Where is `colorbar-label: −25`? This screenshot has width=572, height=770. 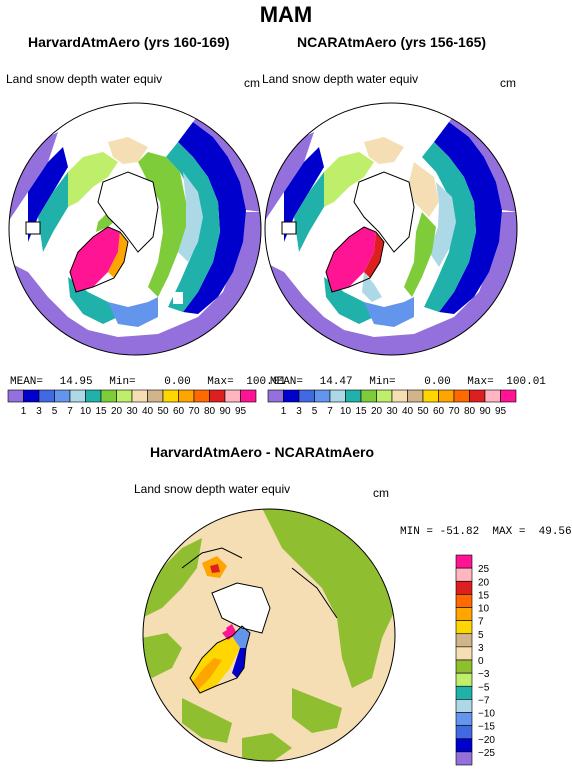 colorbar-label: −25 is located at coordinates (486, 753).